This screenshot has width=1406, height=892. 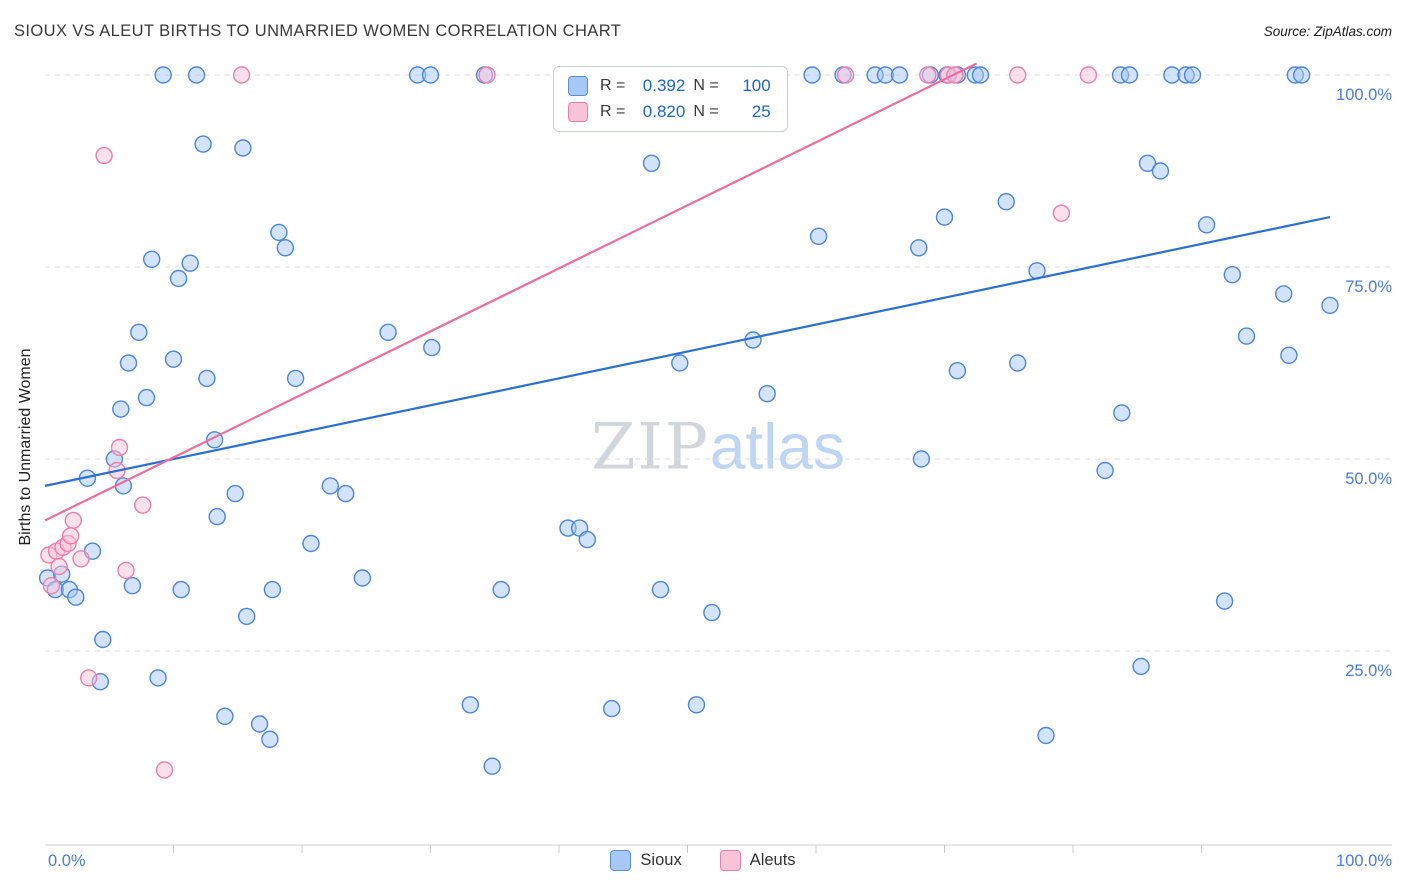 I want to click on y-tick-label: 75.0%, so click(x=1368, y=287).